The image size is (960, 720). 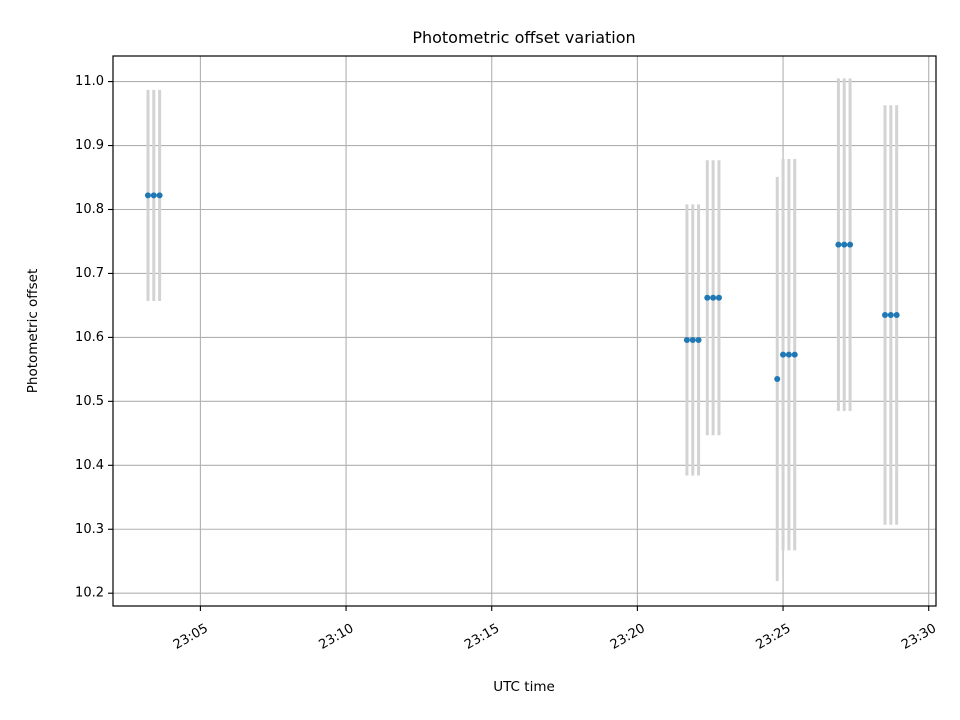 What do you see at coordinates (89, 337) in the screenshot?
I see `y-tick-label: 10.6` at bounding box center [89, 337].